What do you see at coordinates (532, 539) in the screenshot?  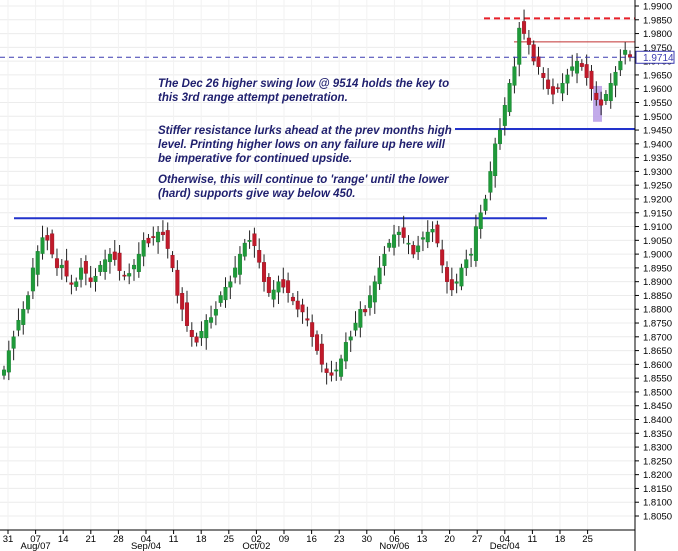 I see `x-tick-label: 11` at bounding box center [532, 539].